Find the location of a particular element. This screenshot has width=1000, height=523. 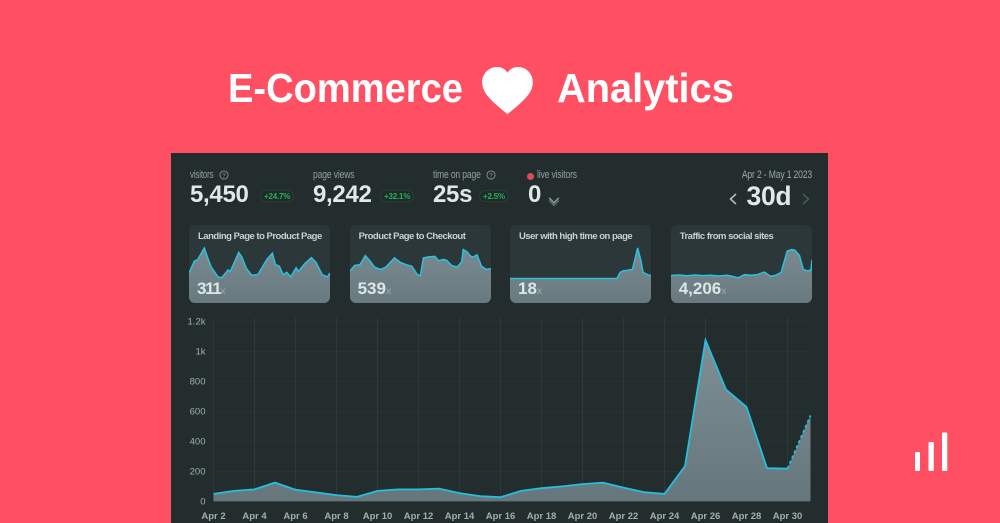

svg-text: Apr 22 is located at coordinates (624, 516).